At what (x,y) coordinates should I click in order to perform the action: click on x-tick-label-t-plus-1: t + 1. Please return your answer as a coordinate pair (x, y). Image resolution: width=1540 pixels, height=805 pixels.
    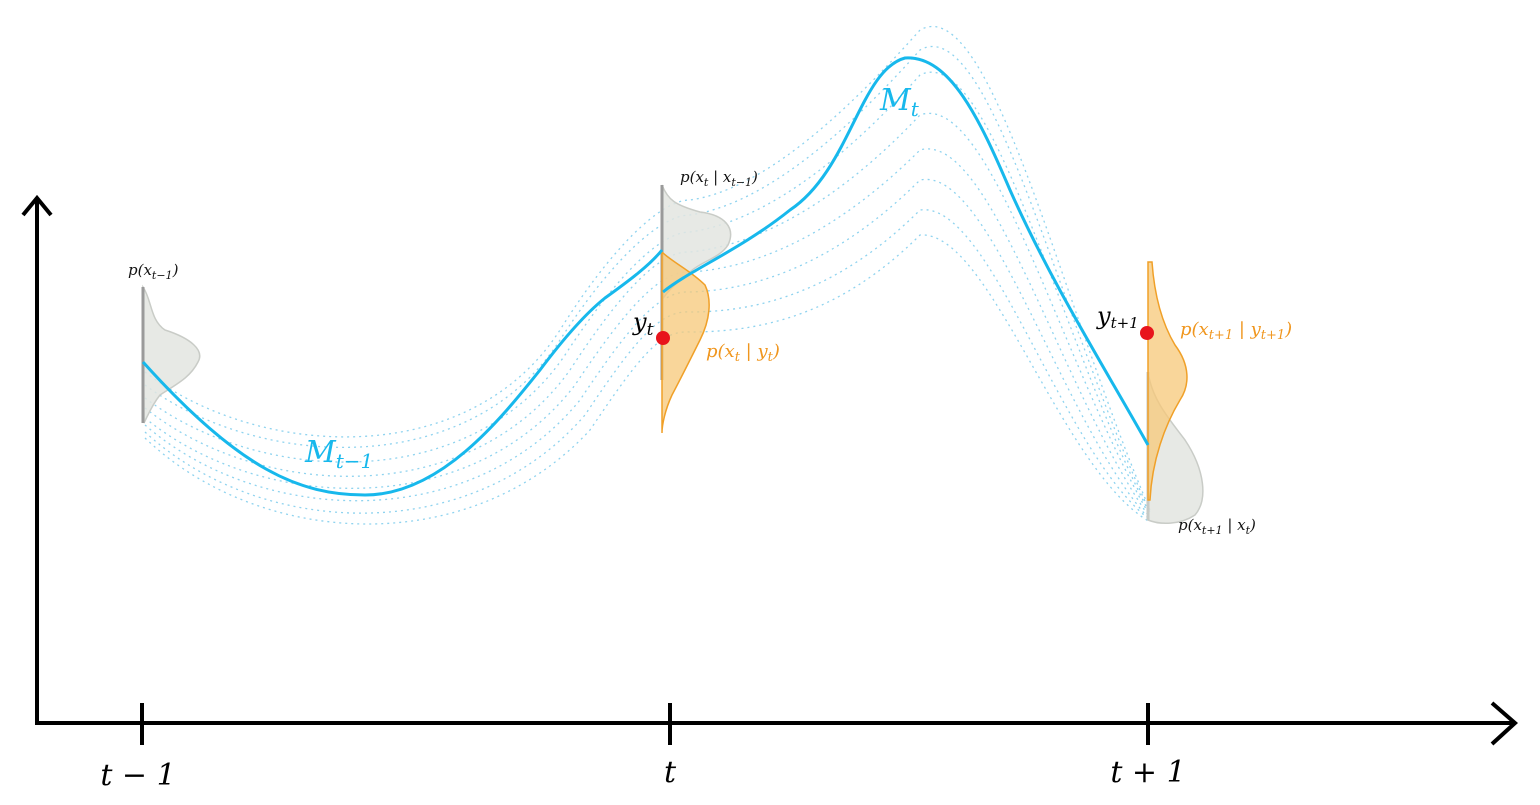
    Looking at the image, I should click on (1147, 772).